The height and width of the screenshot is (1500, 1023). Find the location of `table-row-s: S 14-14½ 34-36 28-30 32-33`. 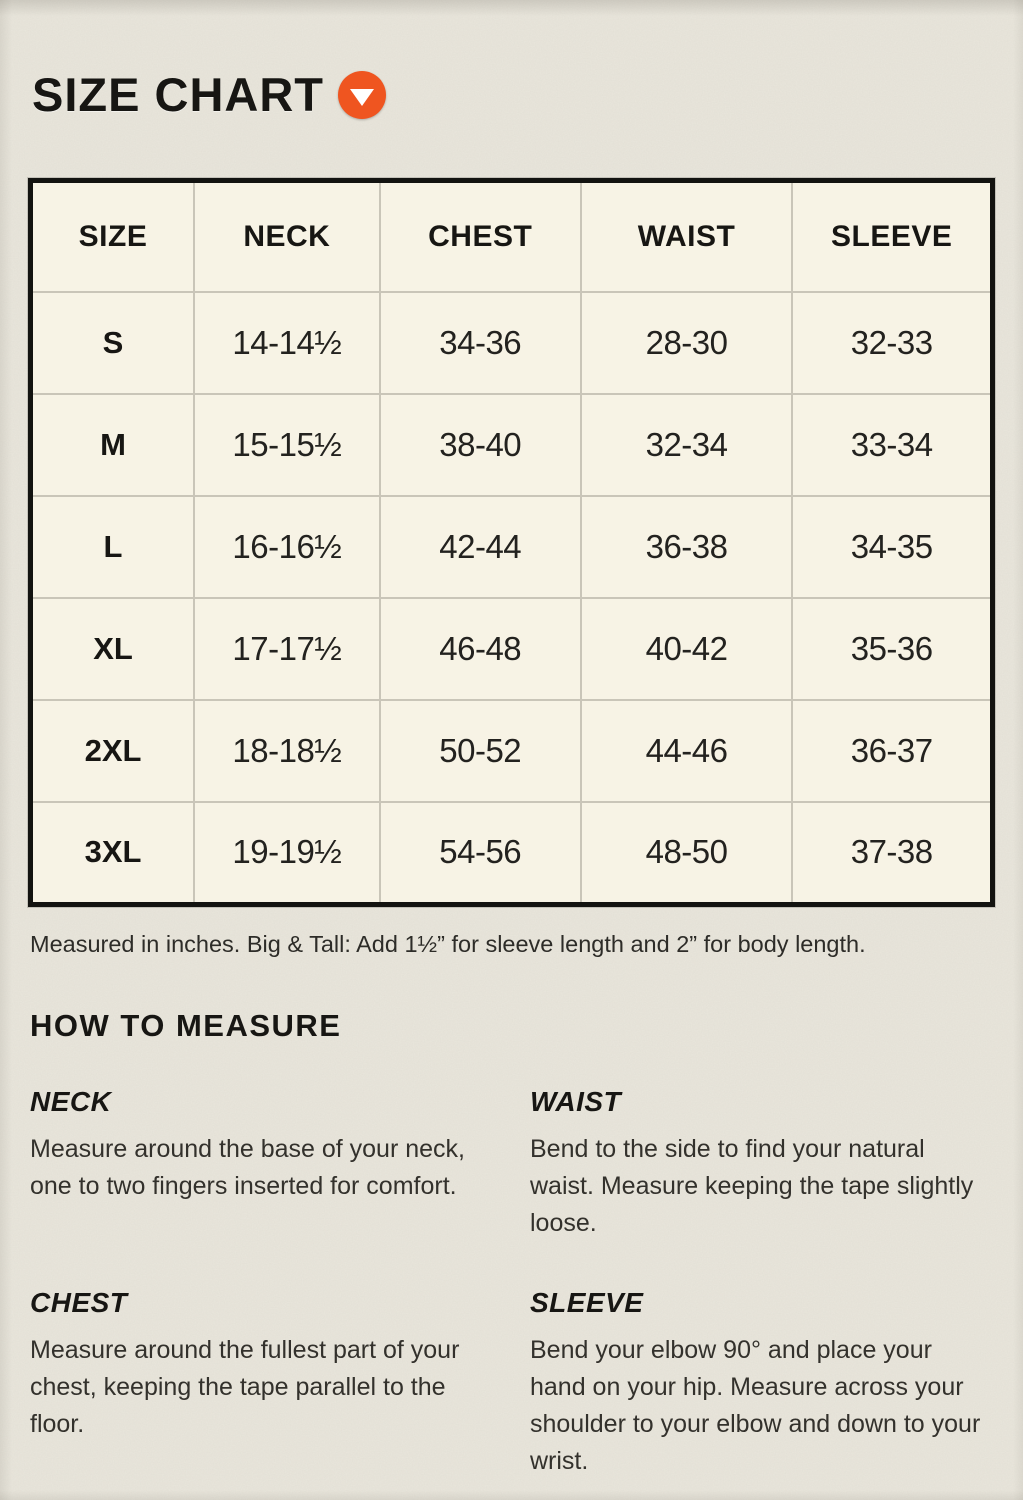

table-row-s: S 14-14½ 34-36 28-30 32-33 is located at coordinates (511, 343).